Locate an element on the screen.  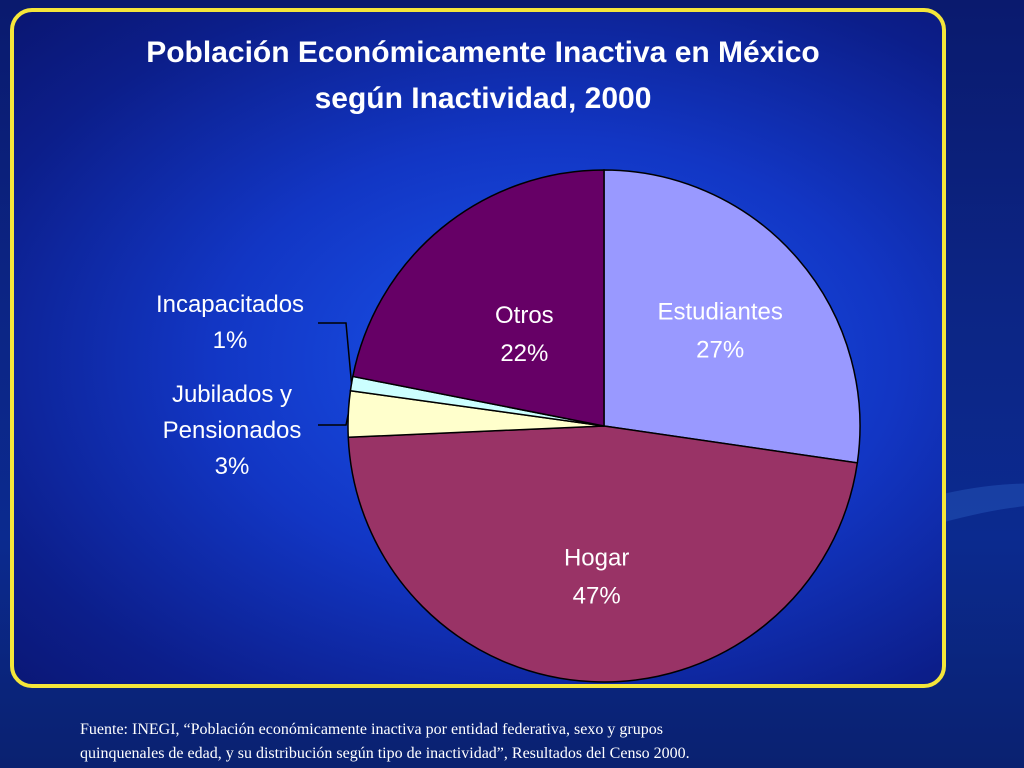
pie-slice-estudiantes is located at coordinates (732, 316).